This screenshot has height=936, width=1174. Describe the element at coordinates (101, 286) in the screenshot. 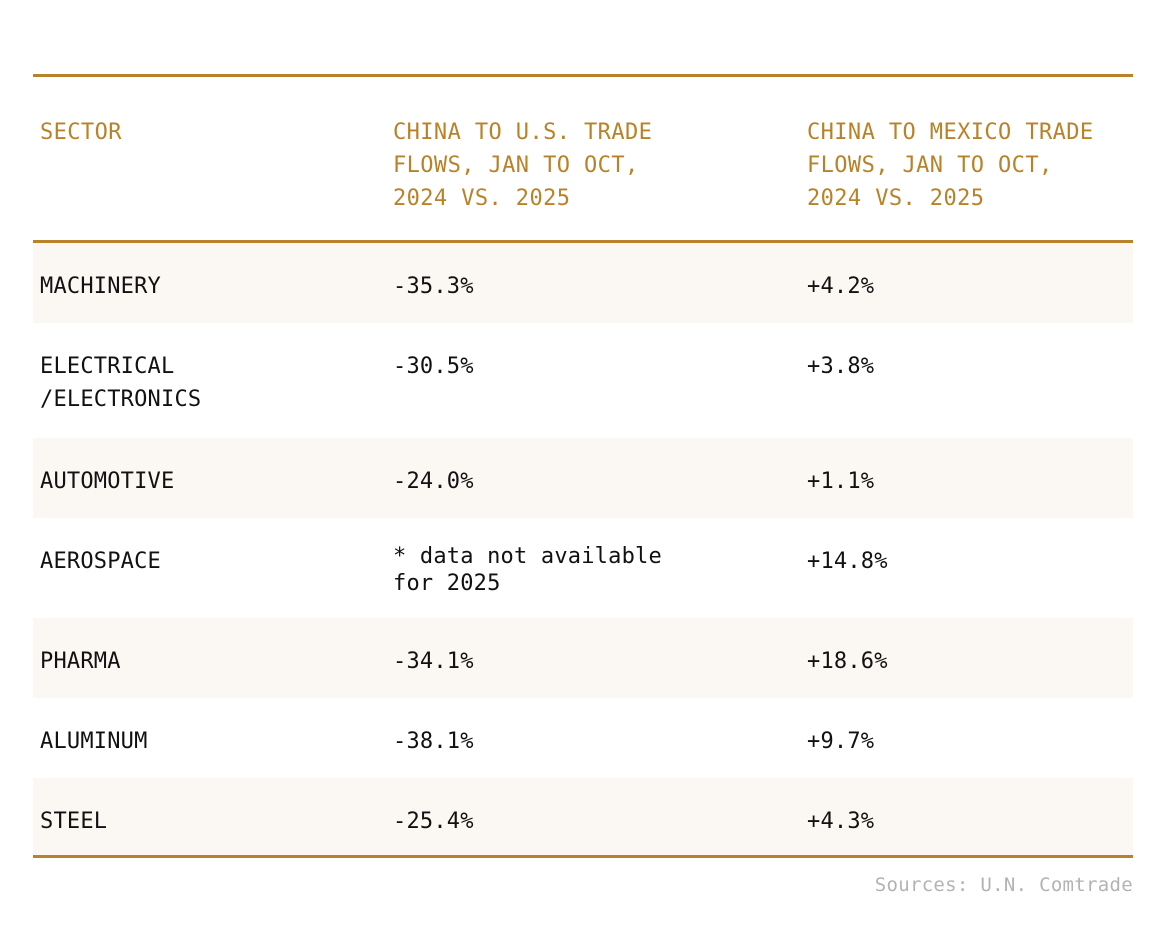

I see `cell-sector: MACHINERY` at that location.